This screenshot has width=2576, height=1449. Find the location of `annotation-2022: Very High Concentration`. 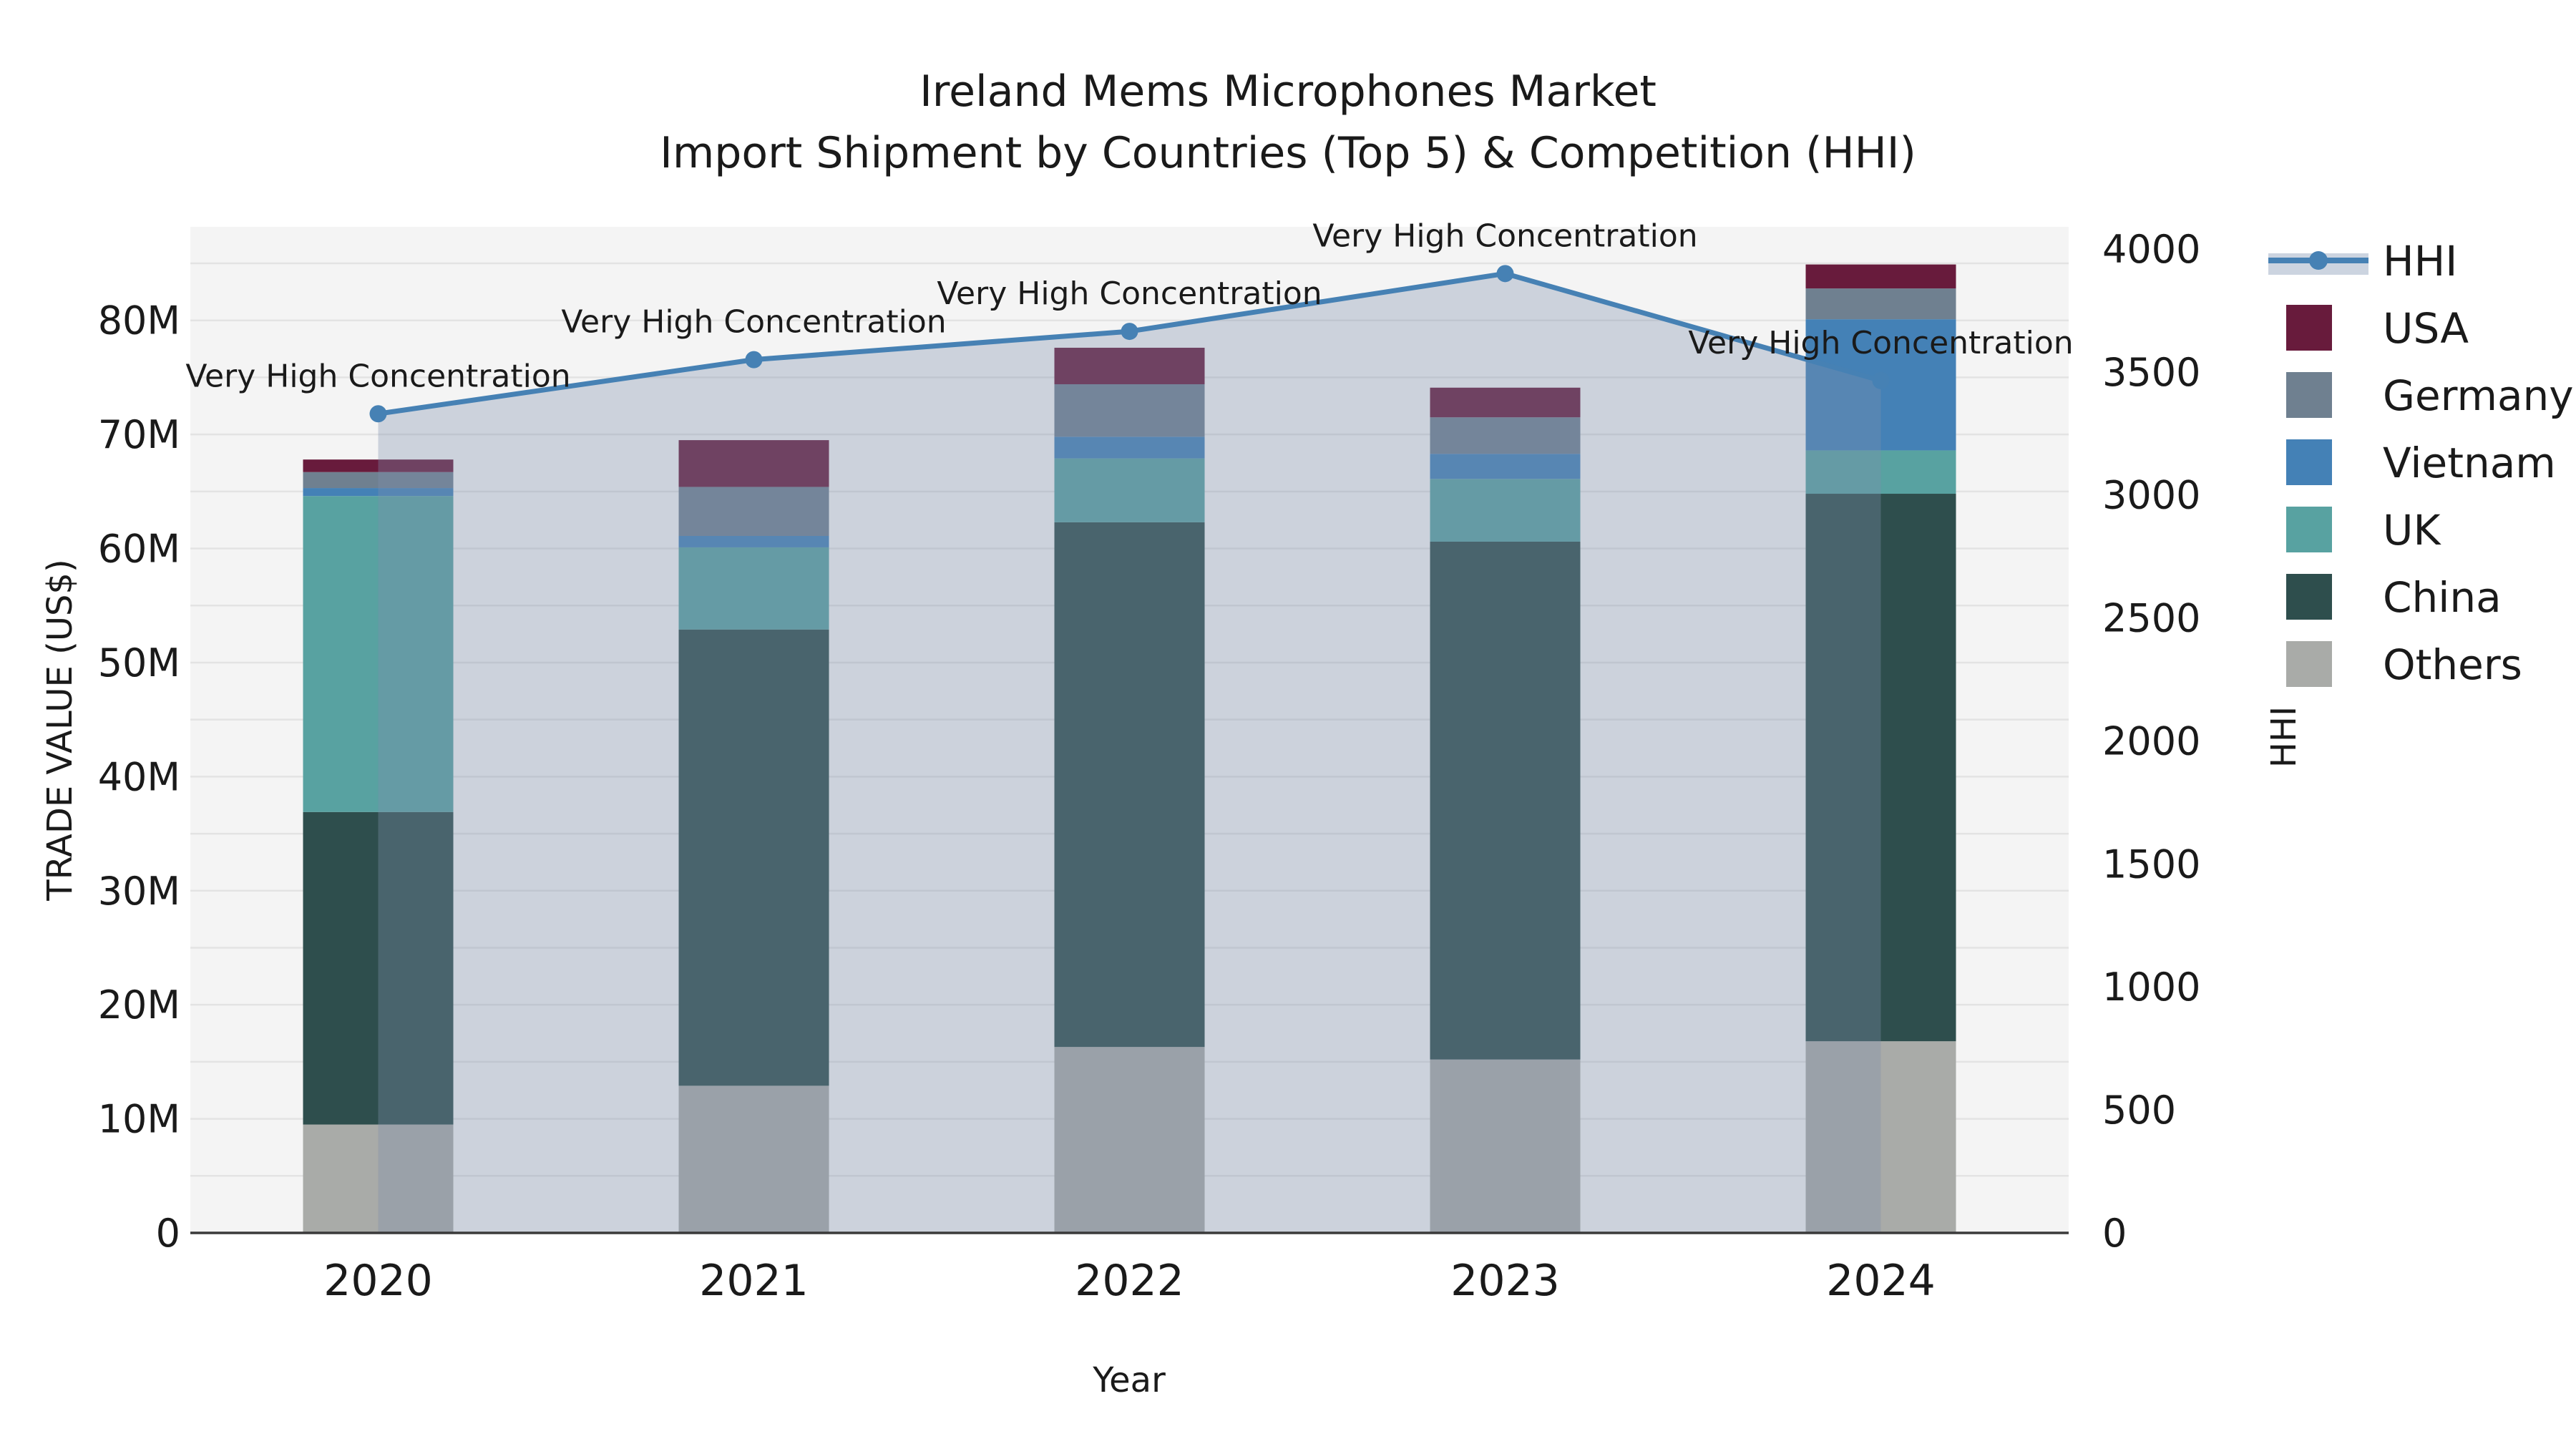

annotation-2022: Very High Concentration is located at coordinates (1129, 293).